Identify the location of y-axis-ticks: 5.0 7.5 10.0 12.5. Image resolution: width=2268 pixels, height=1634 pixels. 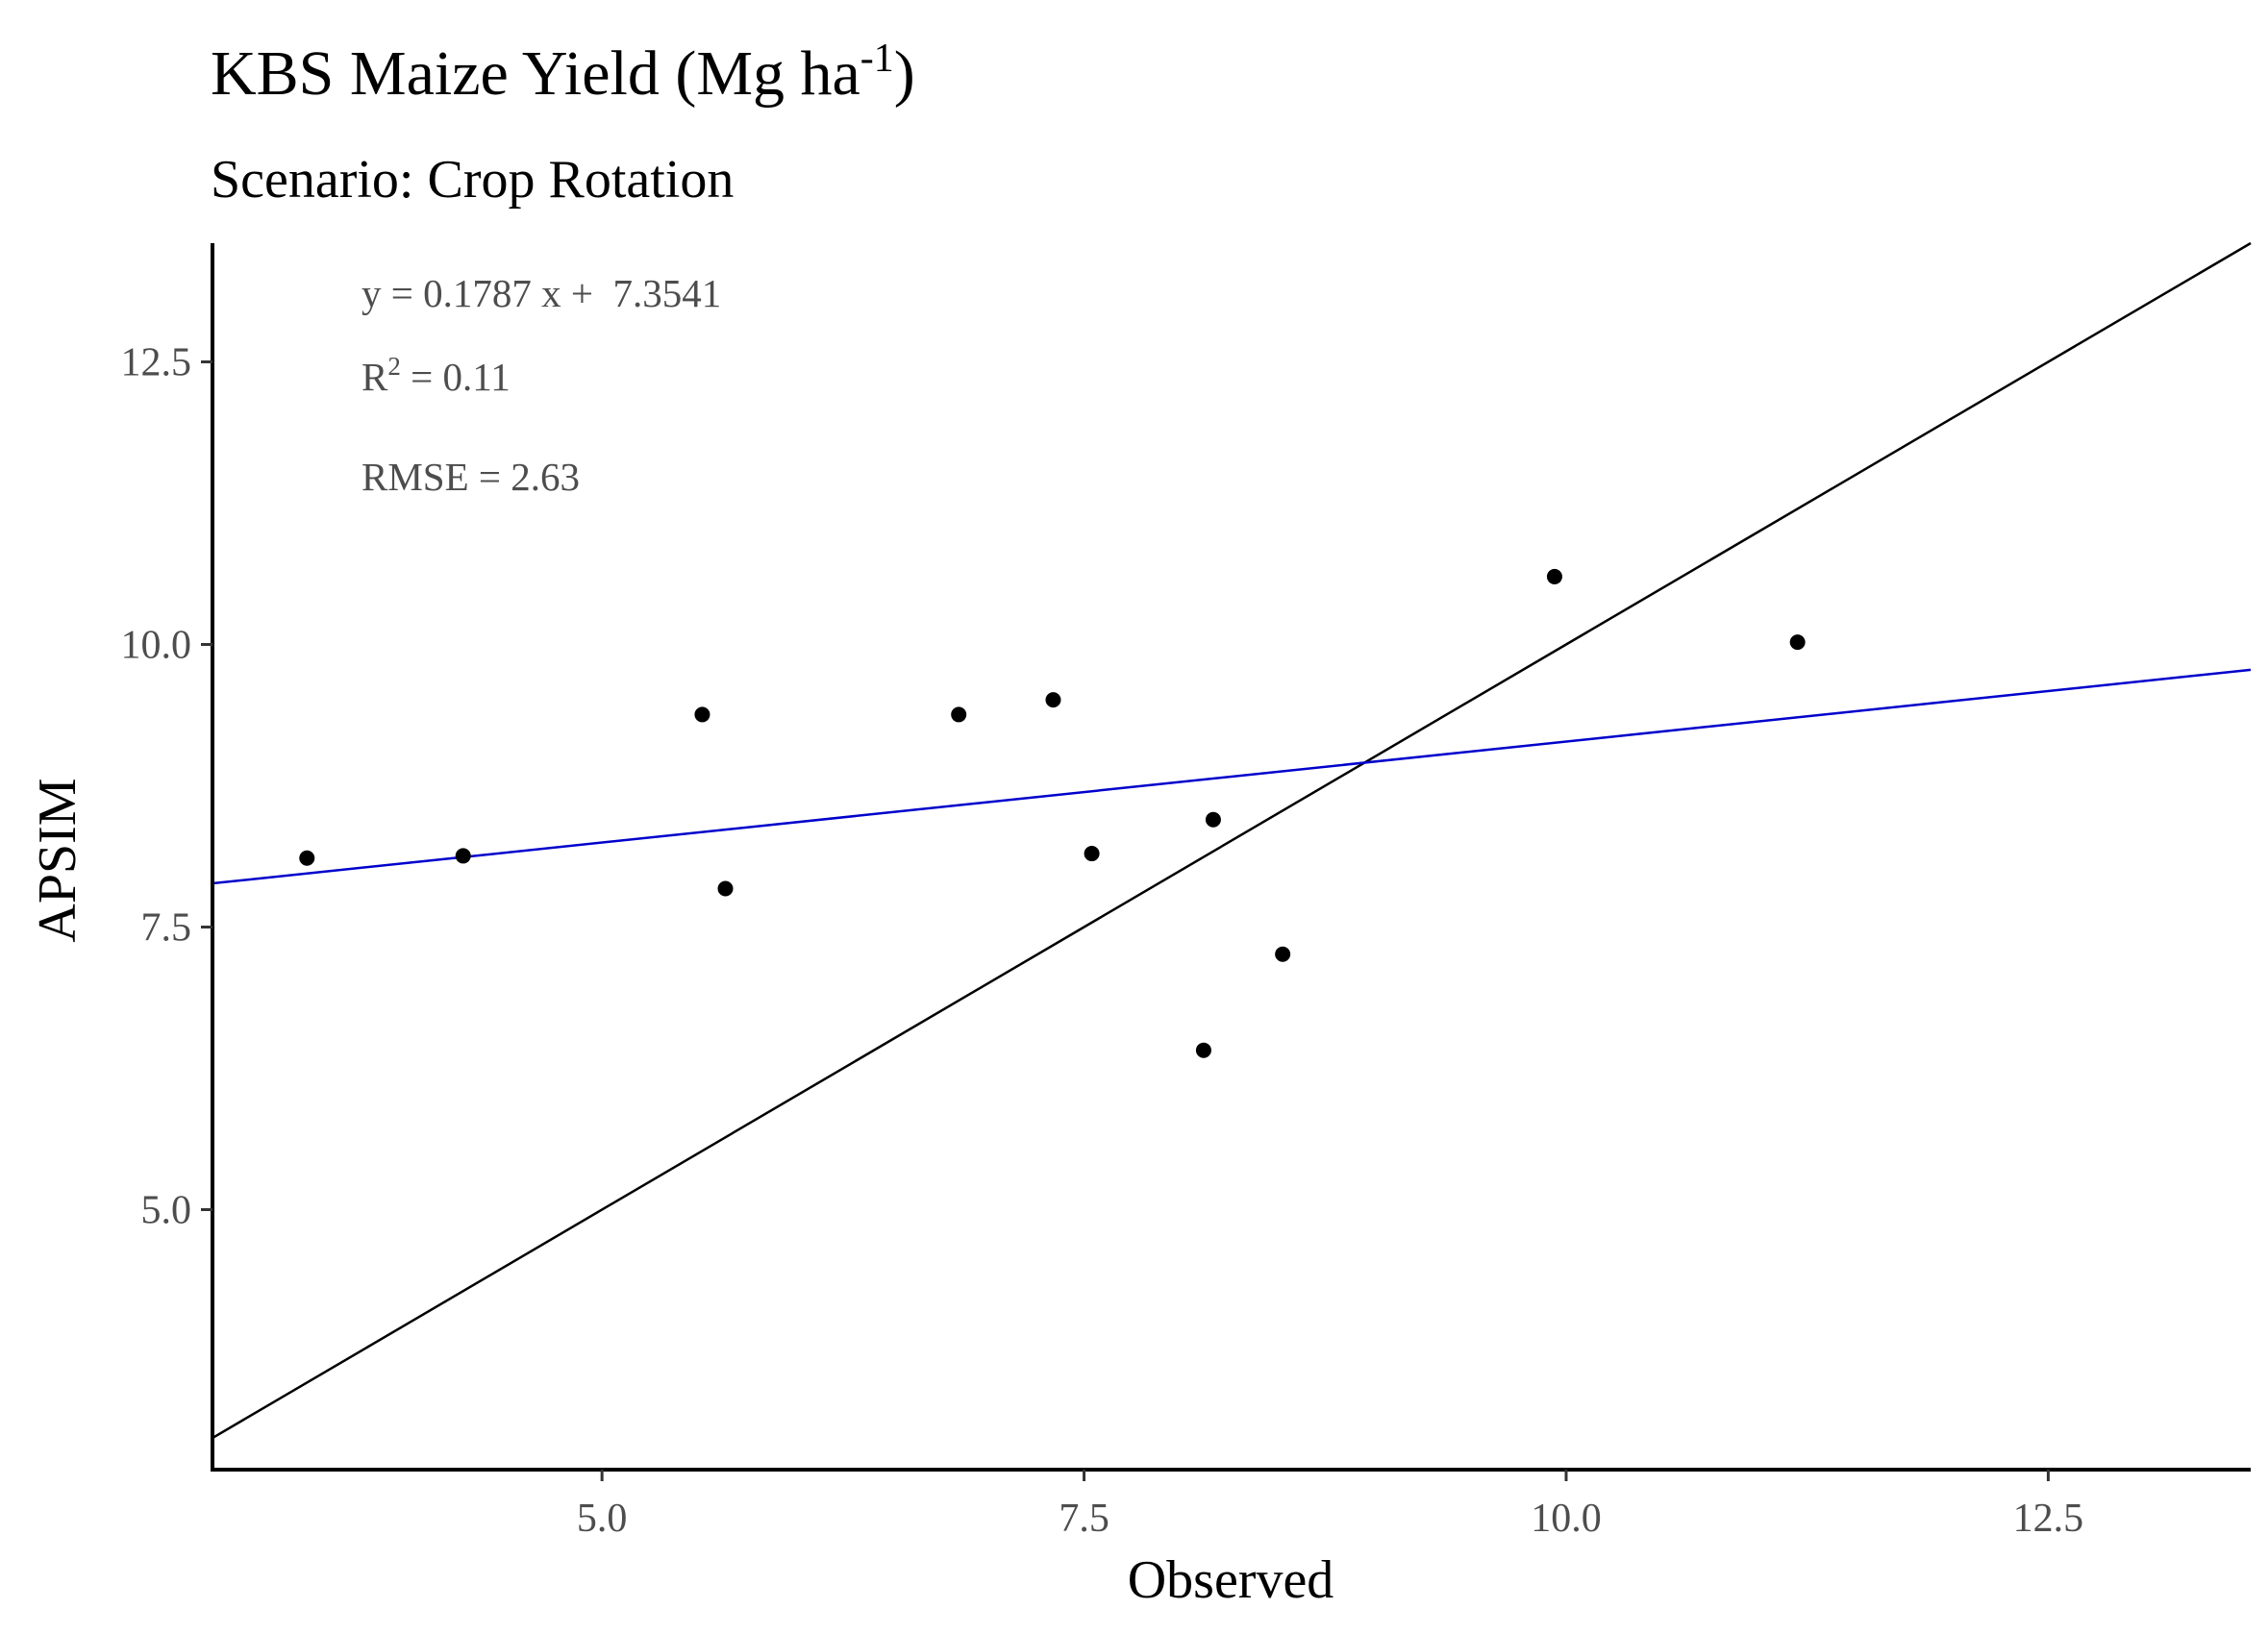
(166, 786).